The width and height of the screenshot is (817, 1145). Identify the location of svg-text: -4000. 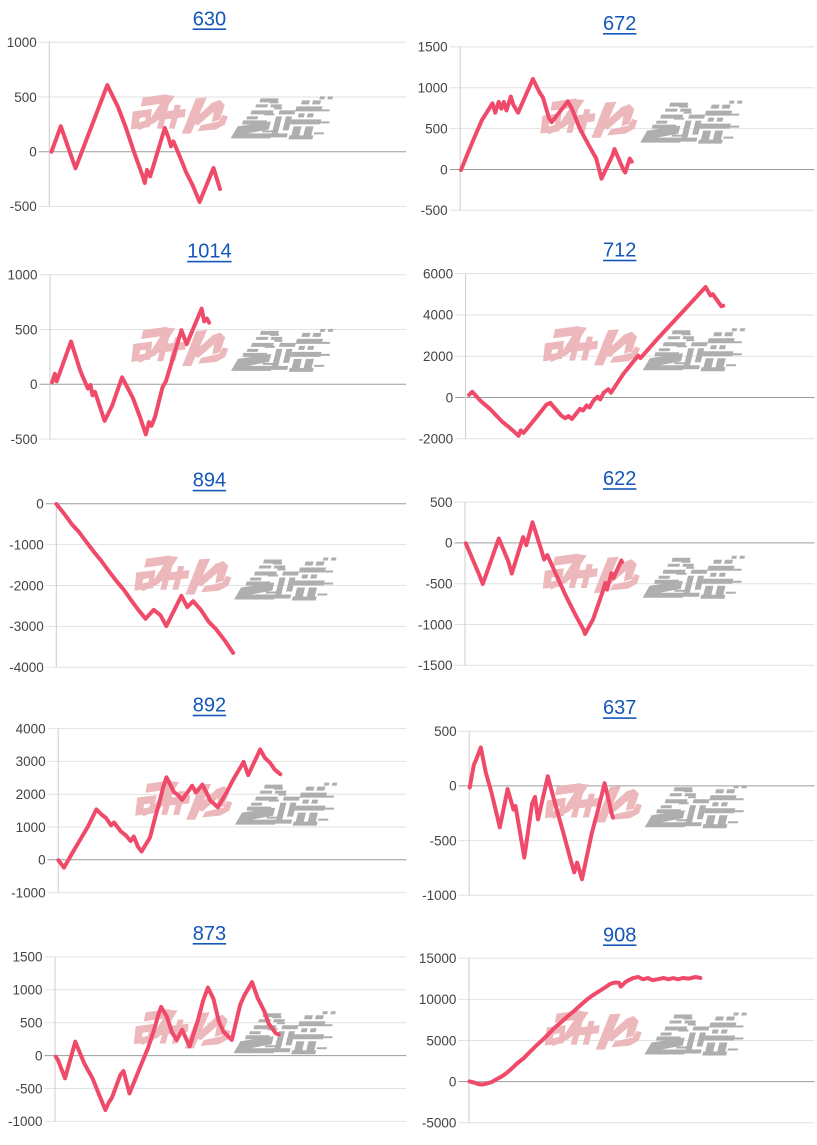
(26, 667).